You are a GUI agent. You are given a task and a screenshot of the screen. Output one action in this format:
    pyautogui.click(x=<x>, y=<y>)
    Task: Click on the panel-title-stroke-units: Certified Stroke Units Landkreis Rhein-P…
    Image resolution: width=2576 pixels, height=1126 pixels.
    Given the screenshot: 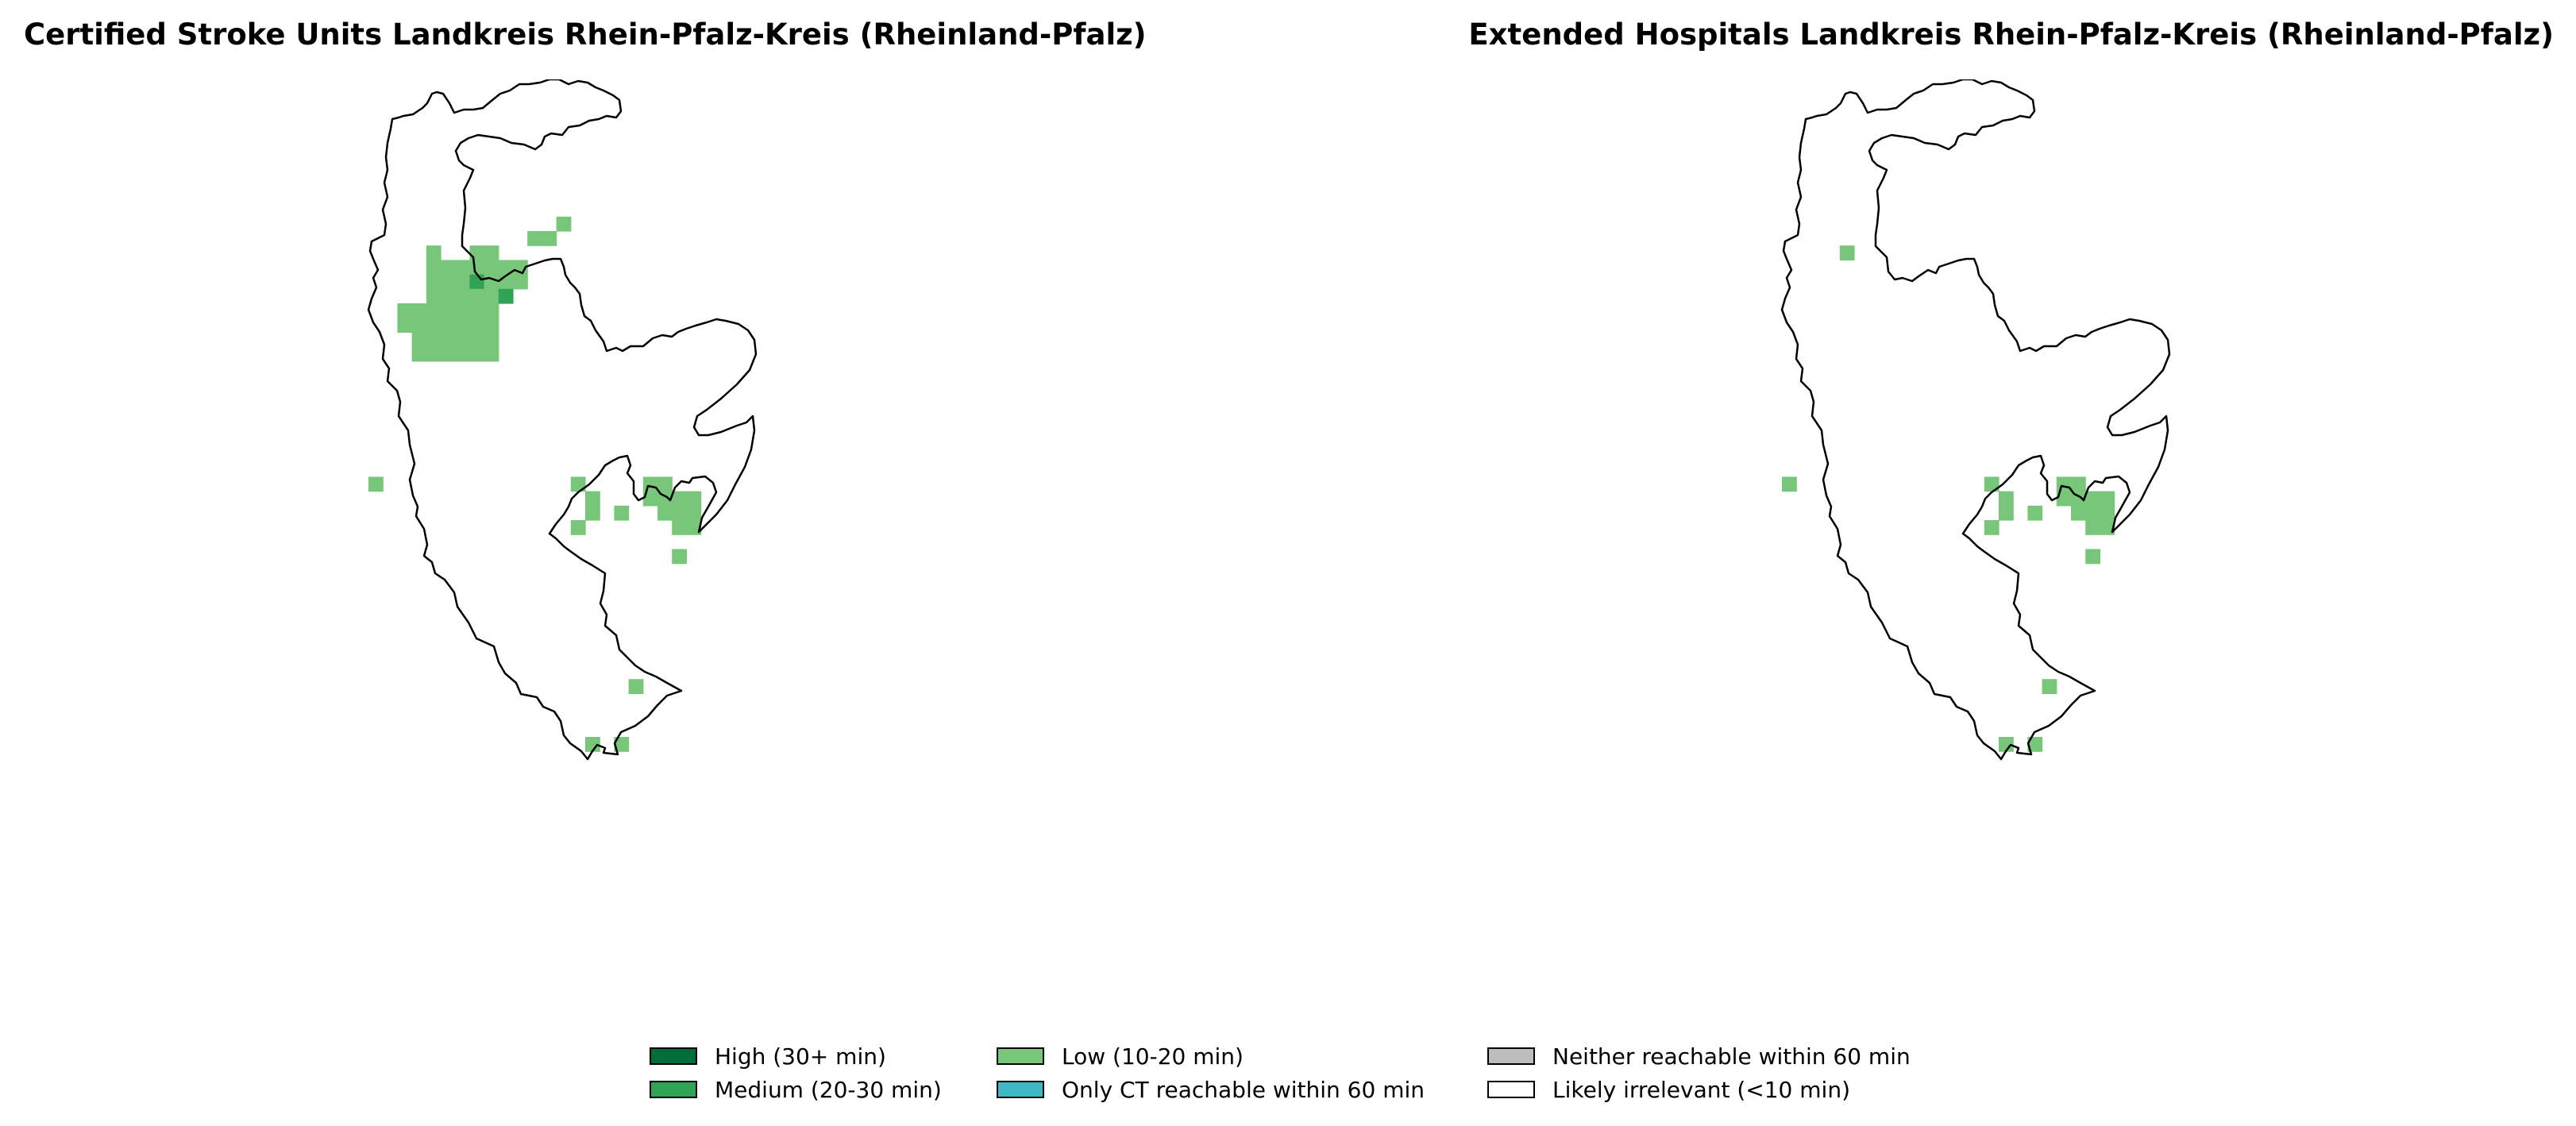 What is the action you would take?
    pyautogui.click(x=585, y=34)
    